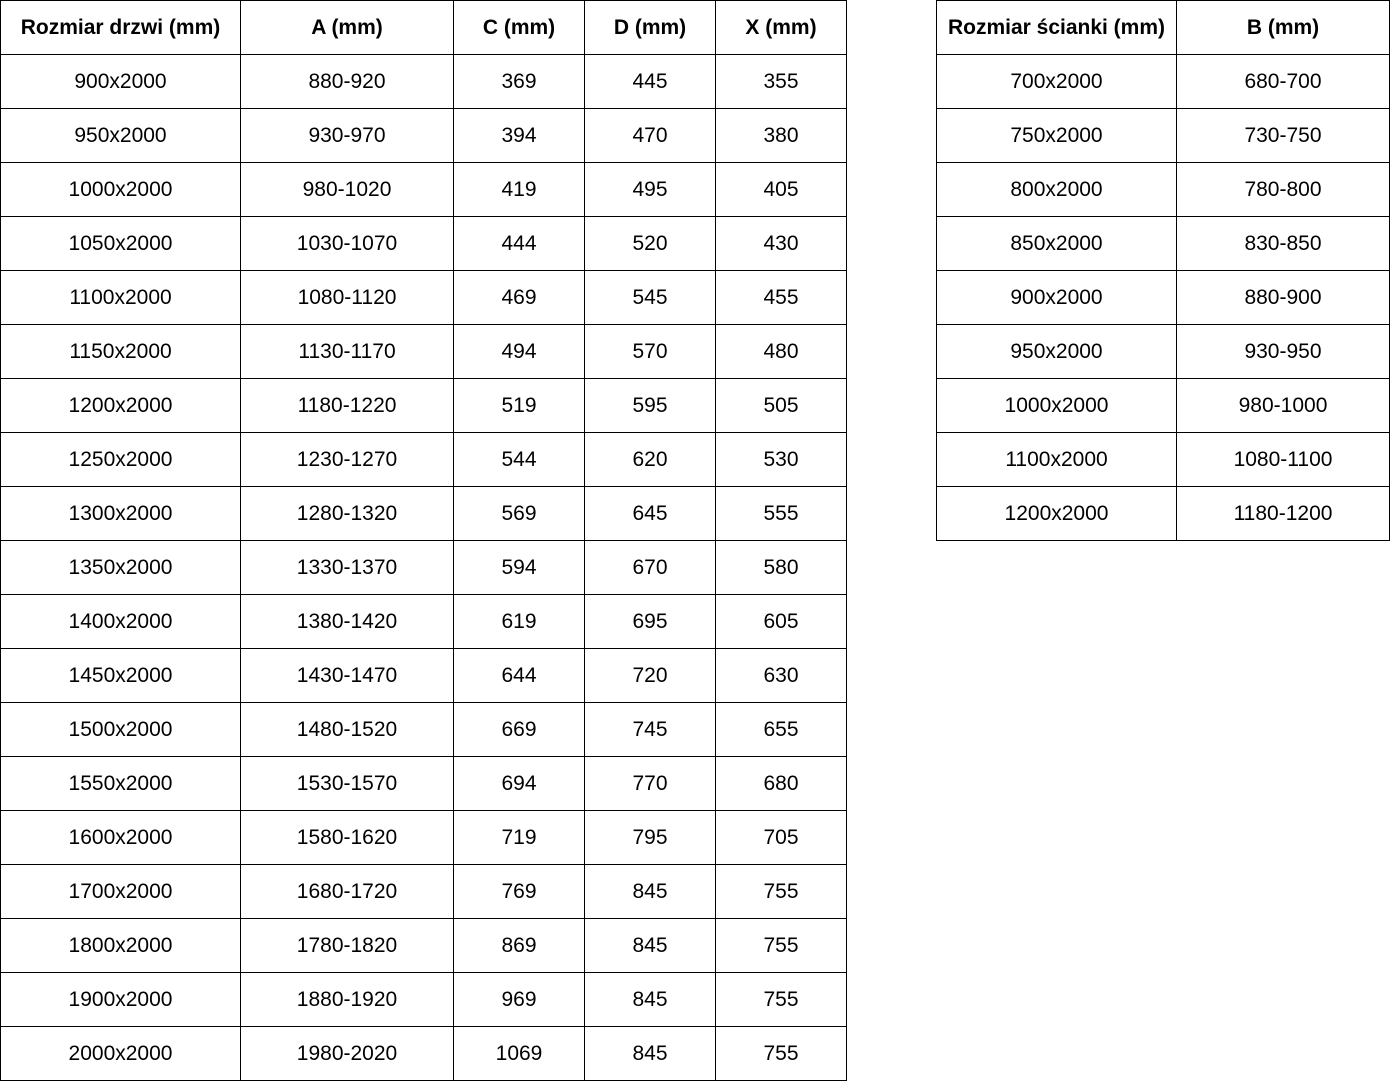  What do you see at coordinates (423, 297) in the screenshot?
I see `table-row: 1100x2000 1080-1120 469 545 455` at bounding box center [423, 297].